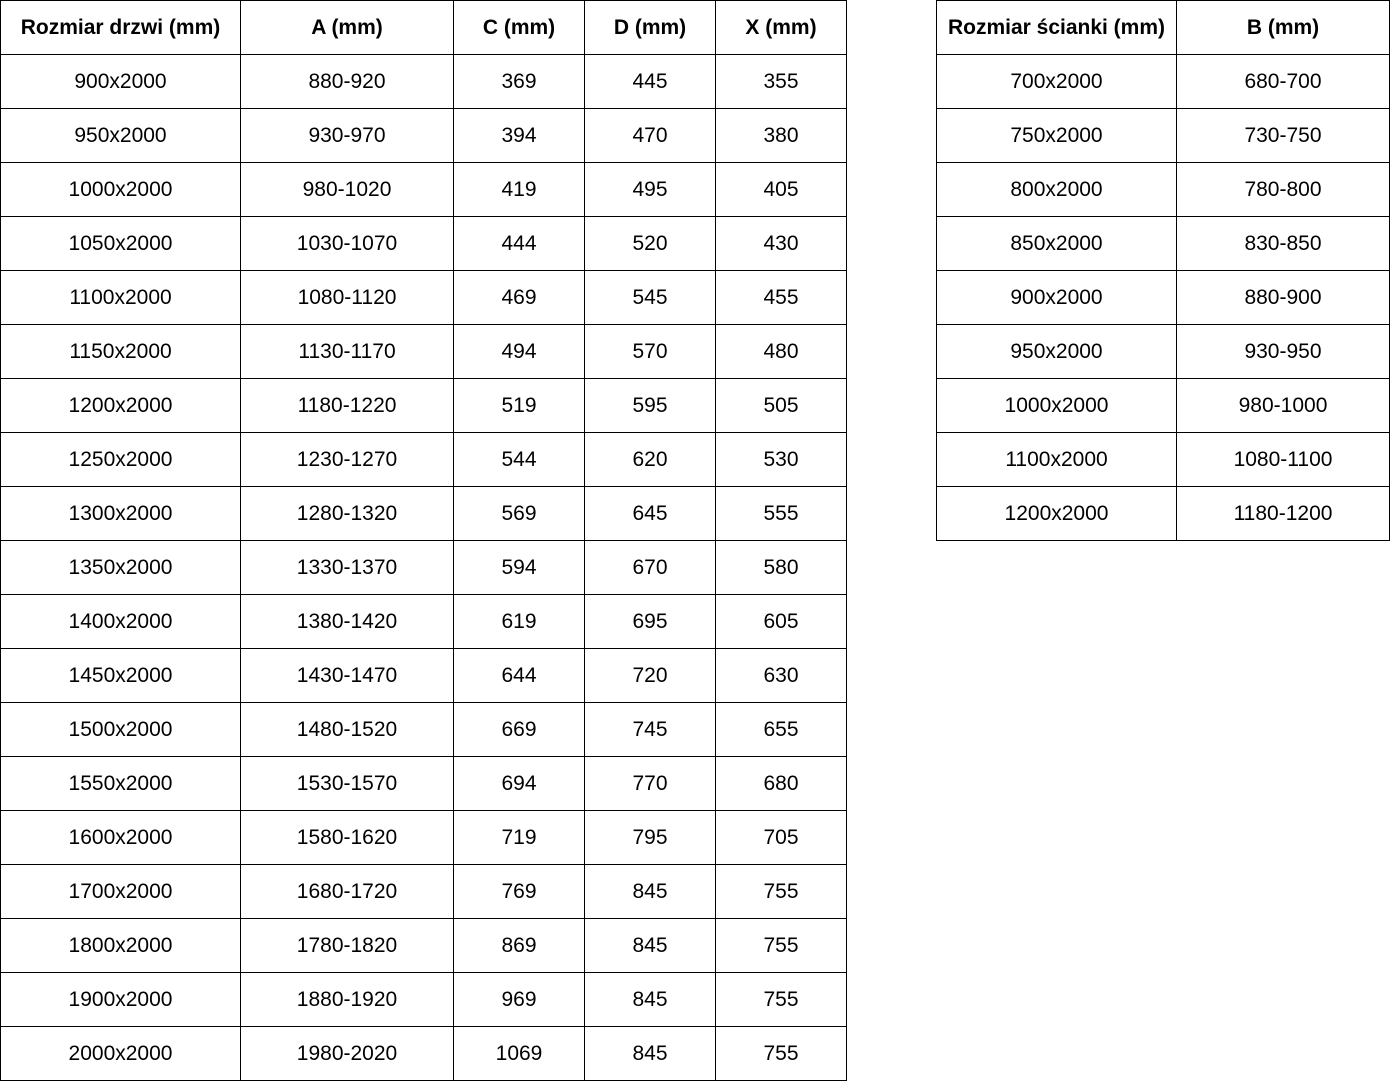  What do you see at coordinates (423, 297) in the screenshot?
I see `table-row: 1100x2000 1080-1120 469 545 455` at bounding box center [423, 297].